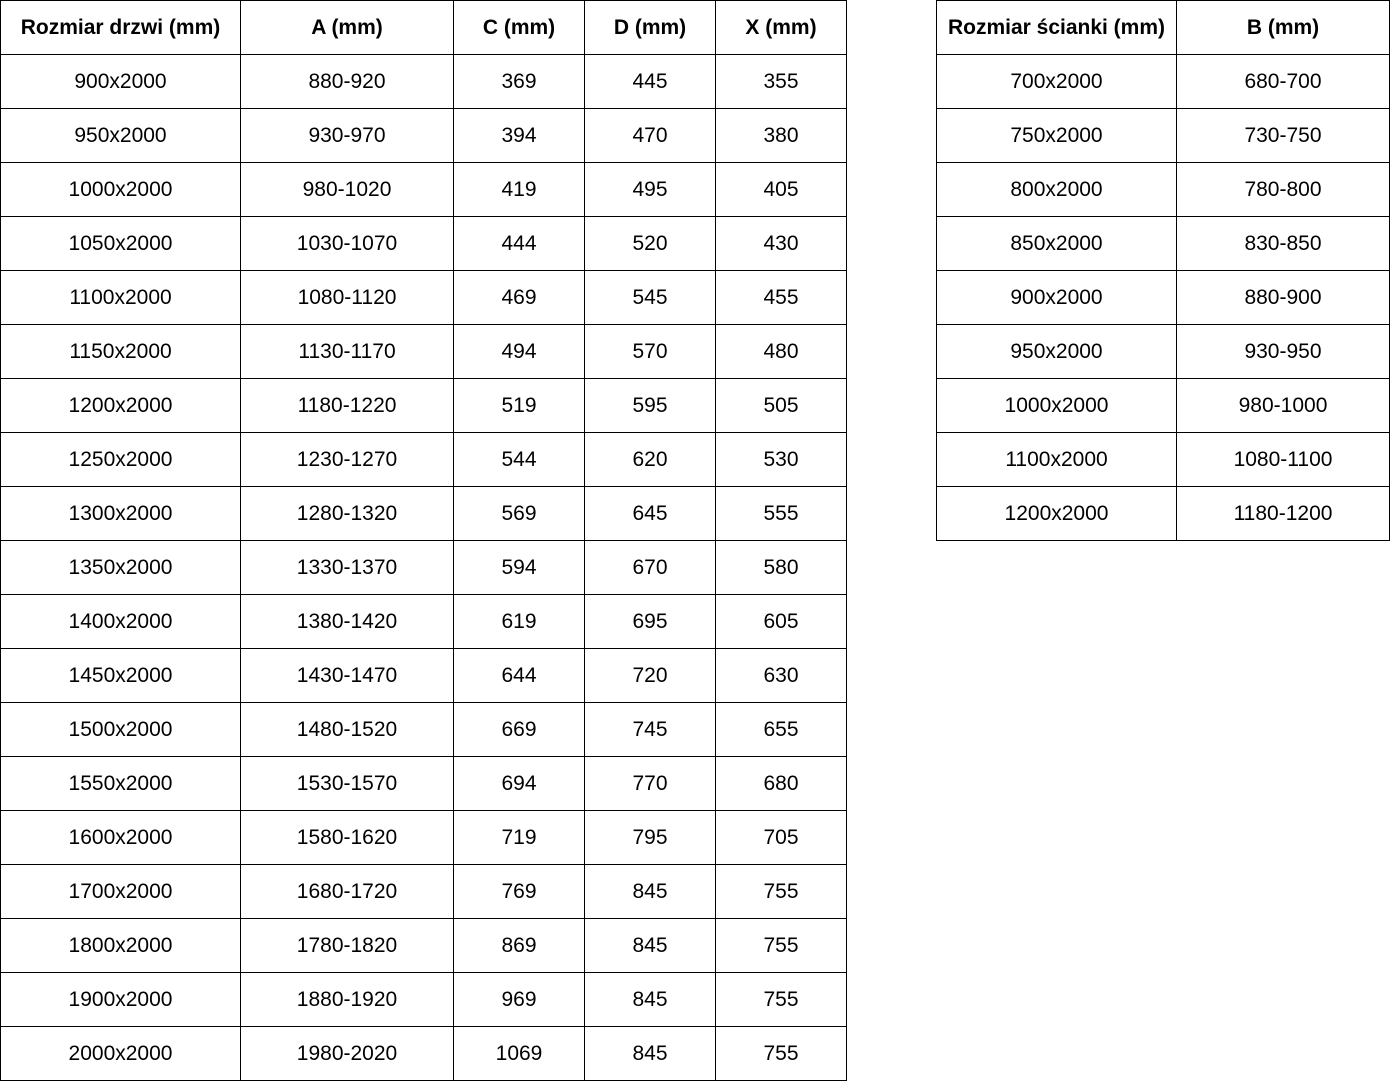  What do you see at coordinates (423, 297) in the screenshot?
I see `table-row: 1100x2000 1080-1120 469 545 455` at bounding box center [423, 297].